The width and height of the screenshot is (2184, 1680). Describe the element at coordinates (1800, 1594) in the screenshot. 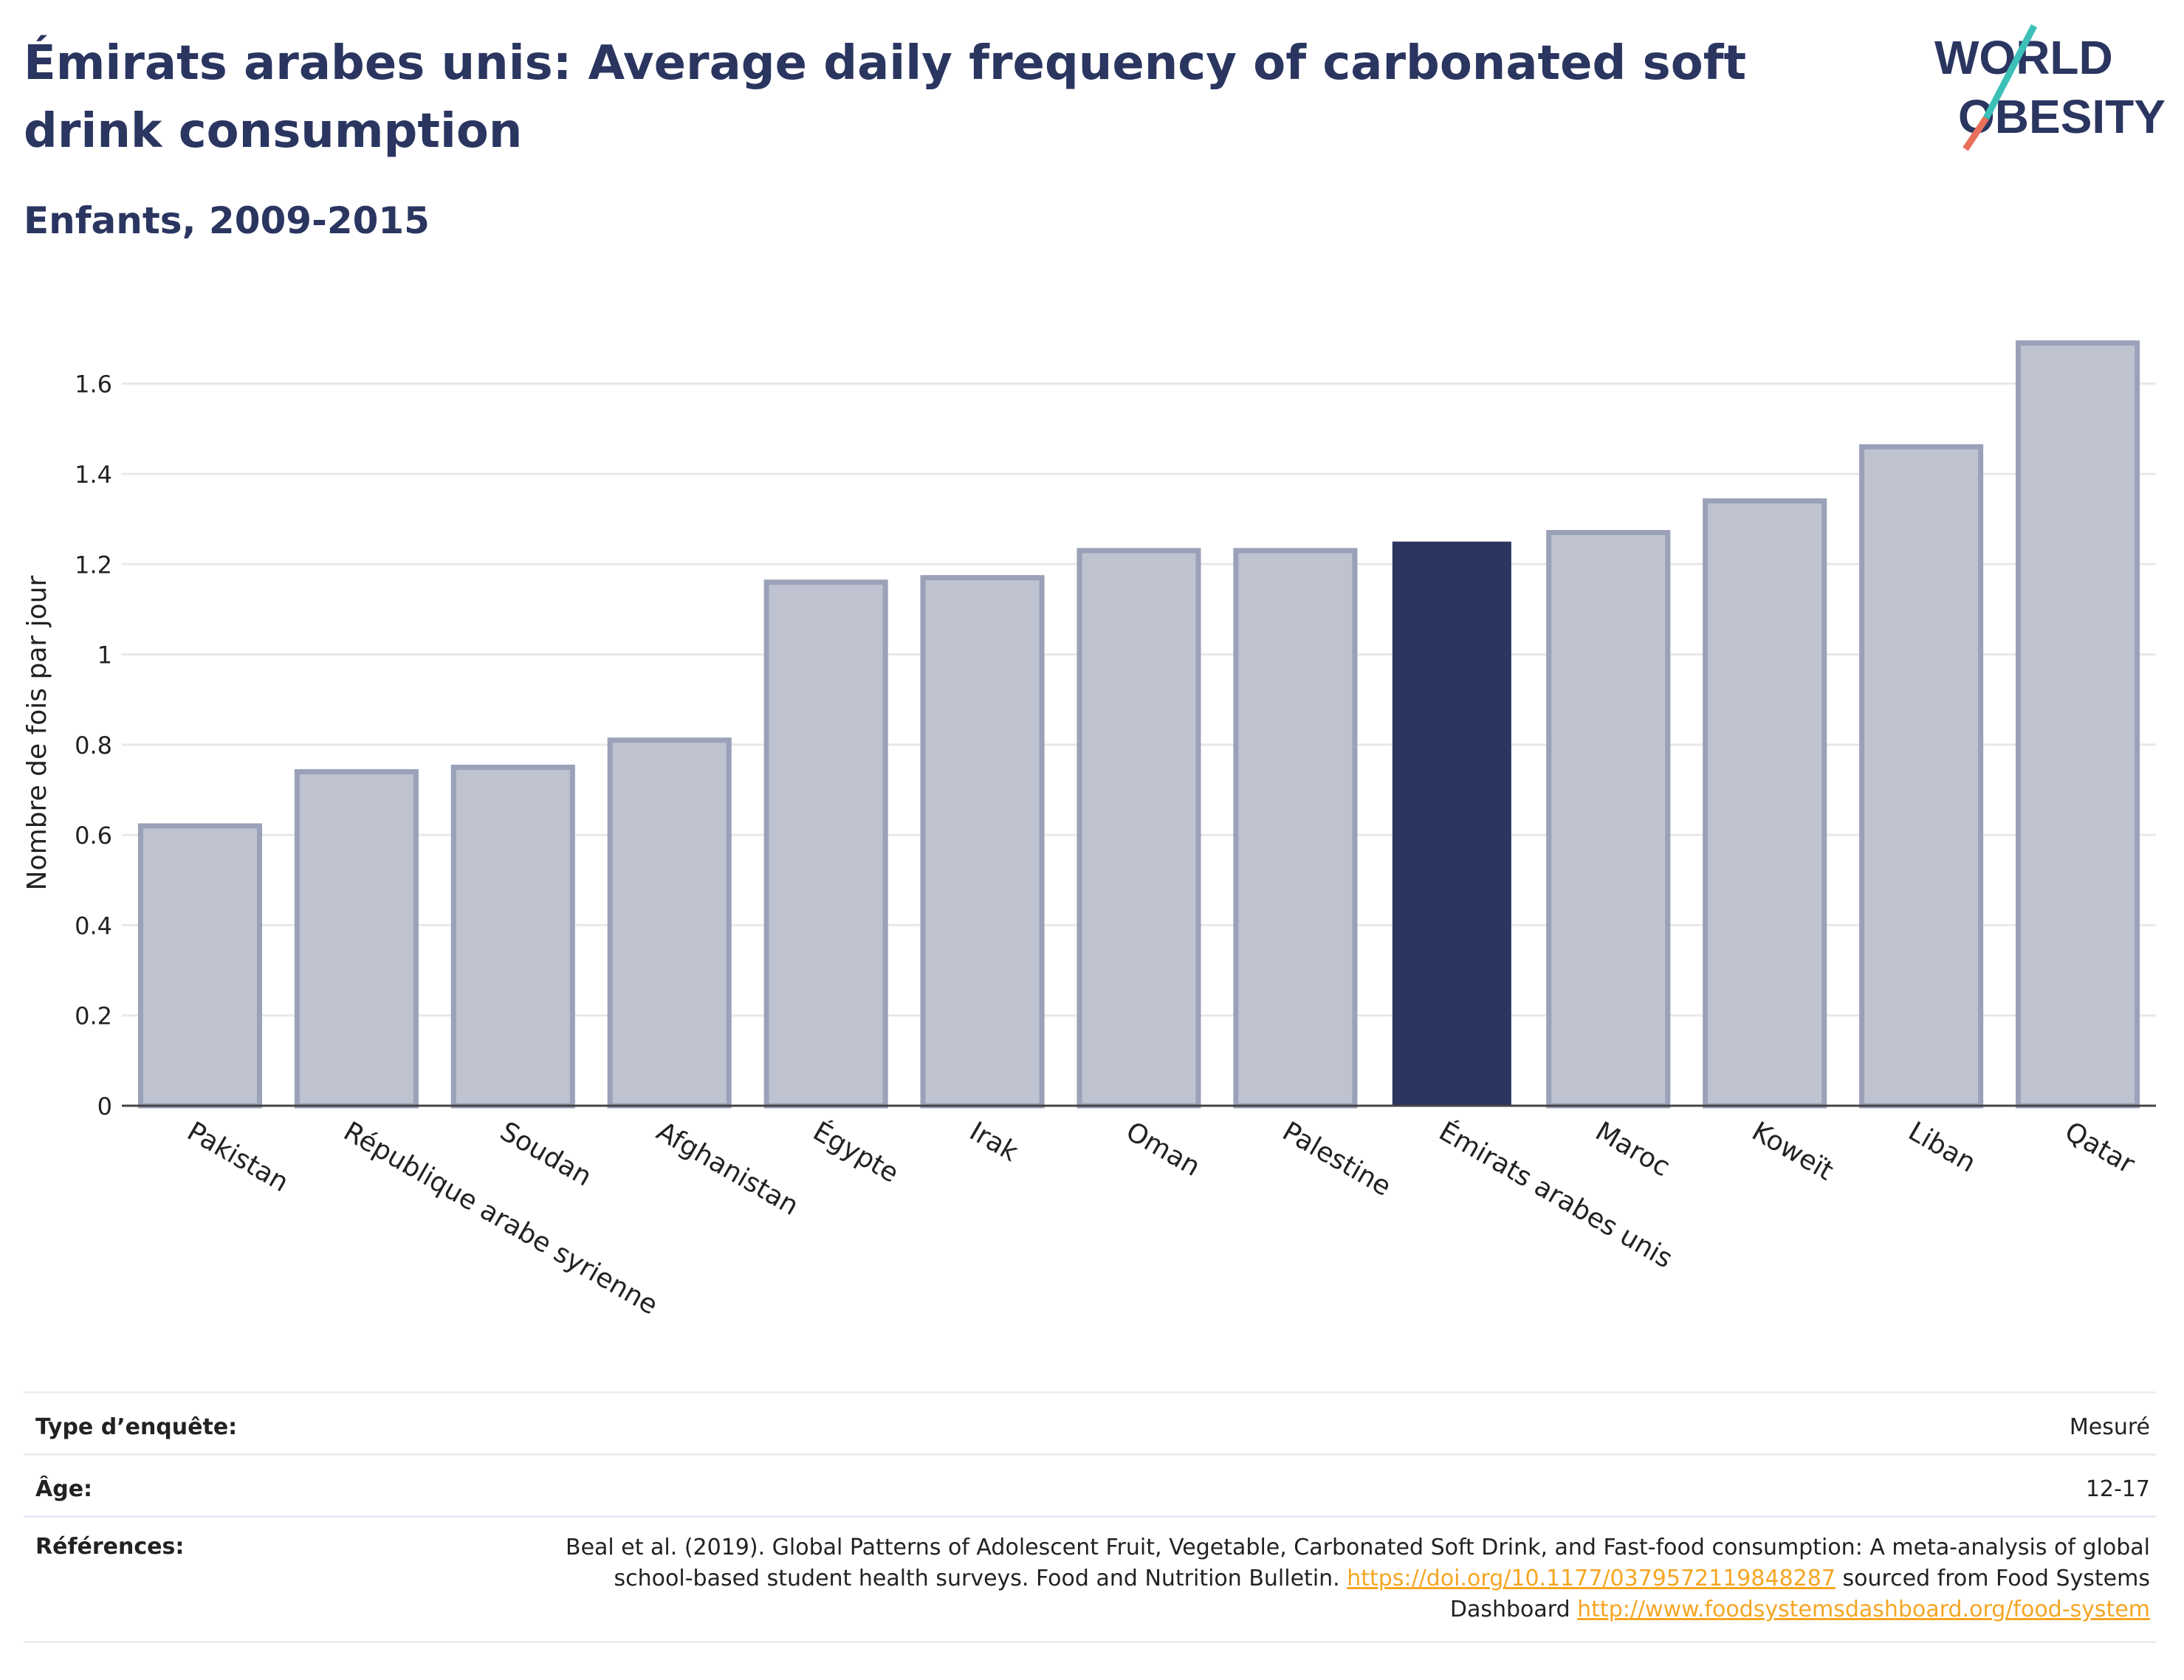

I see `ref-text-2: sourced from Food Systems Dashboard` at that location.